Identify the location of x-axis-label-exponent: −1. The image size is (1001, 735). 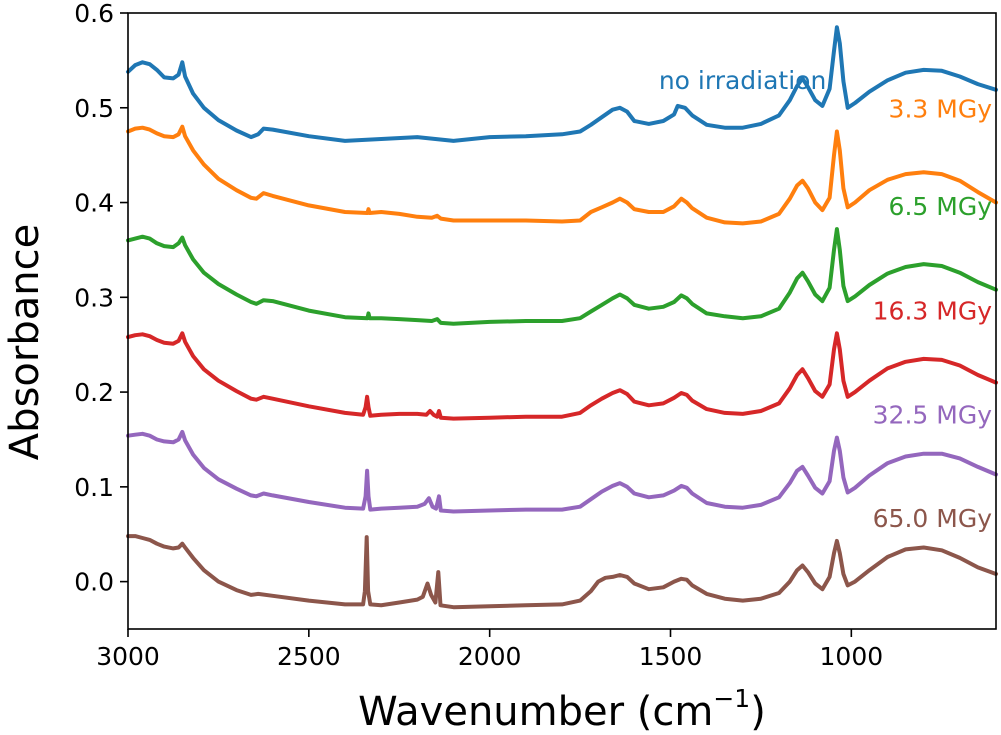
(731, 698).